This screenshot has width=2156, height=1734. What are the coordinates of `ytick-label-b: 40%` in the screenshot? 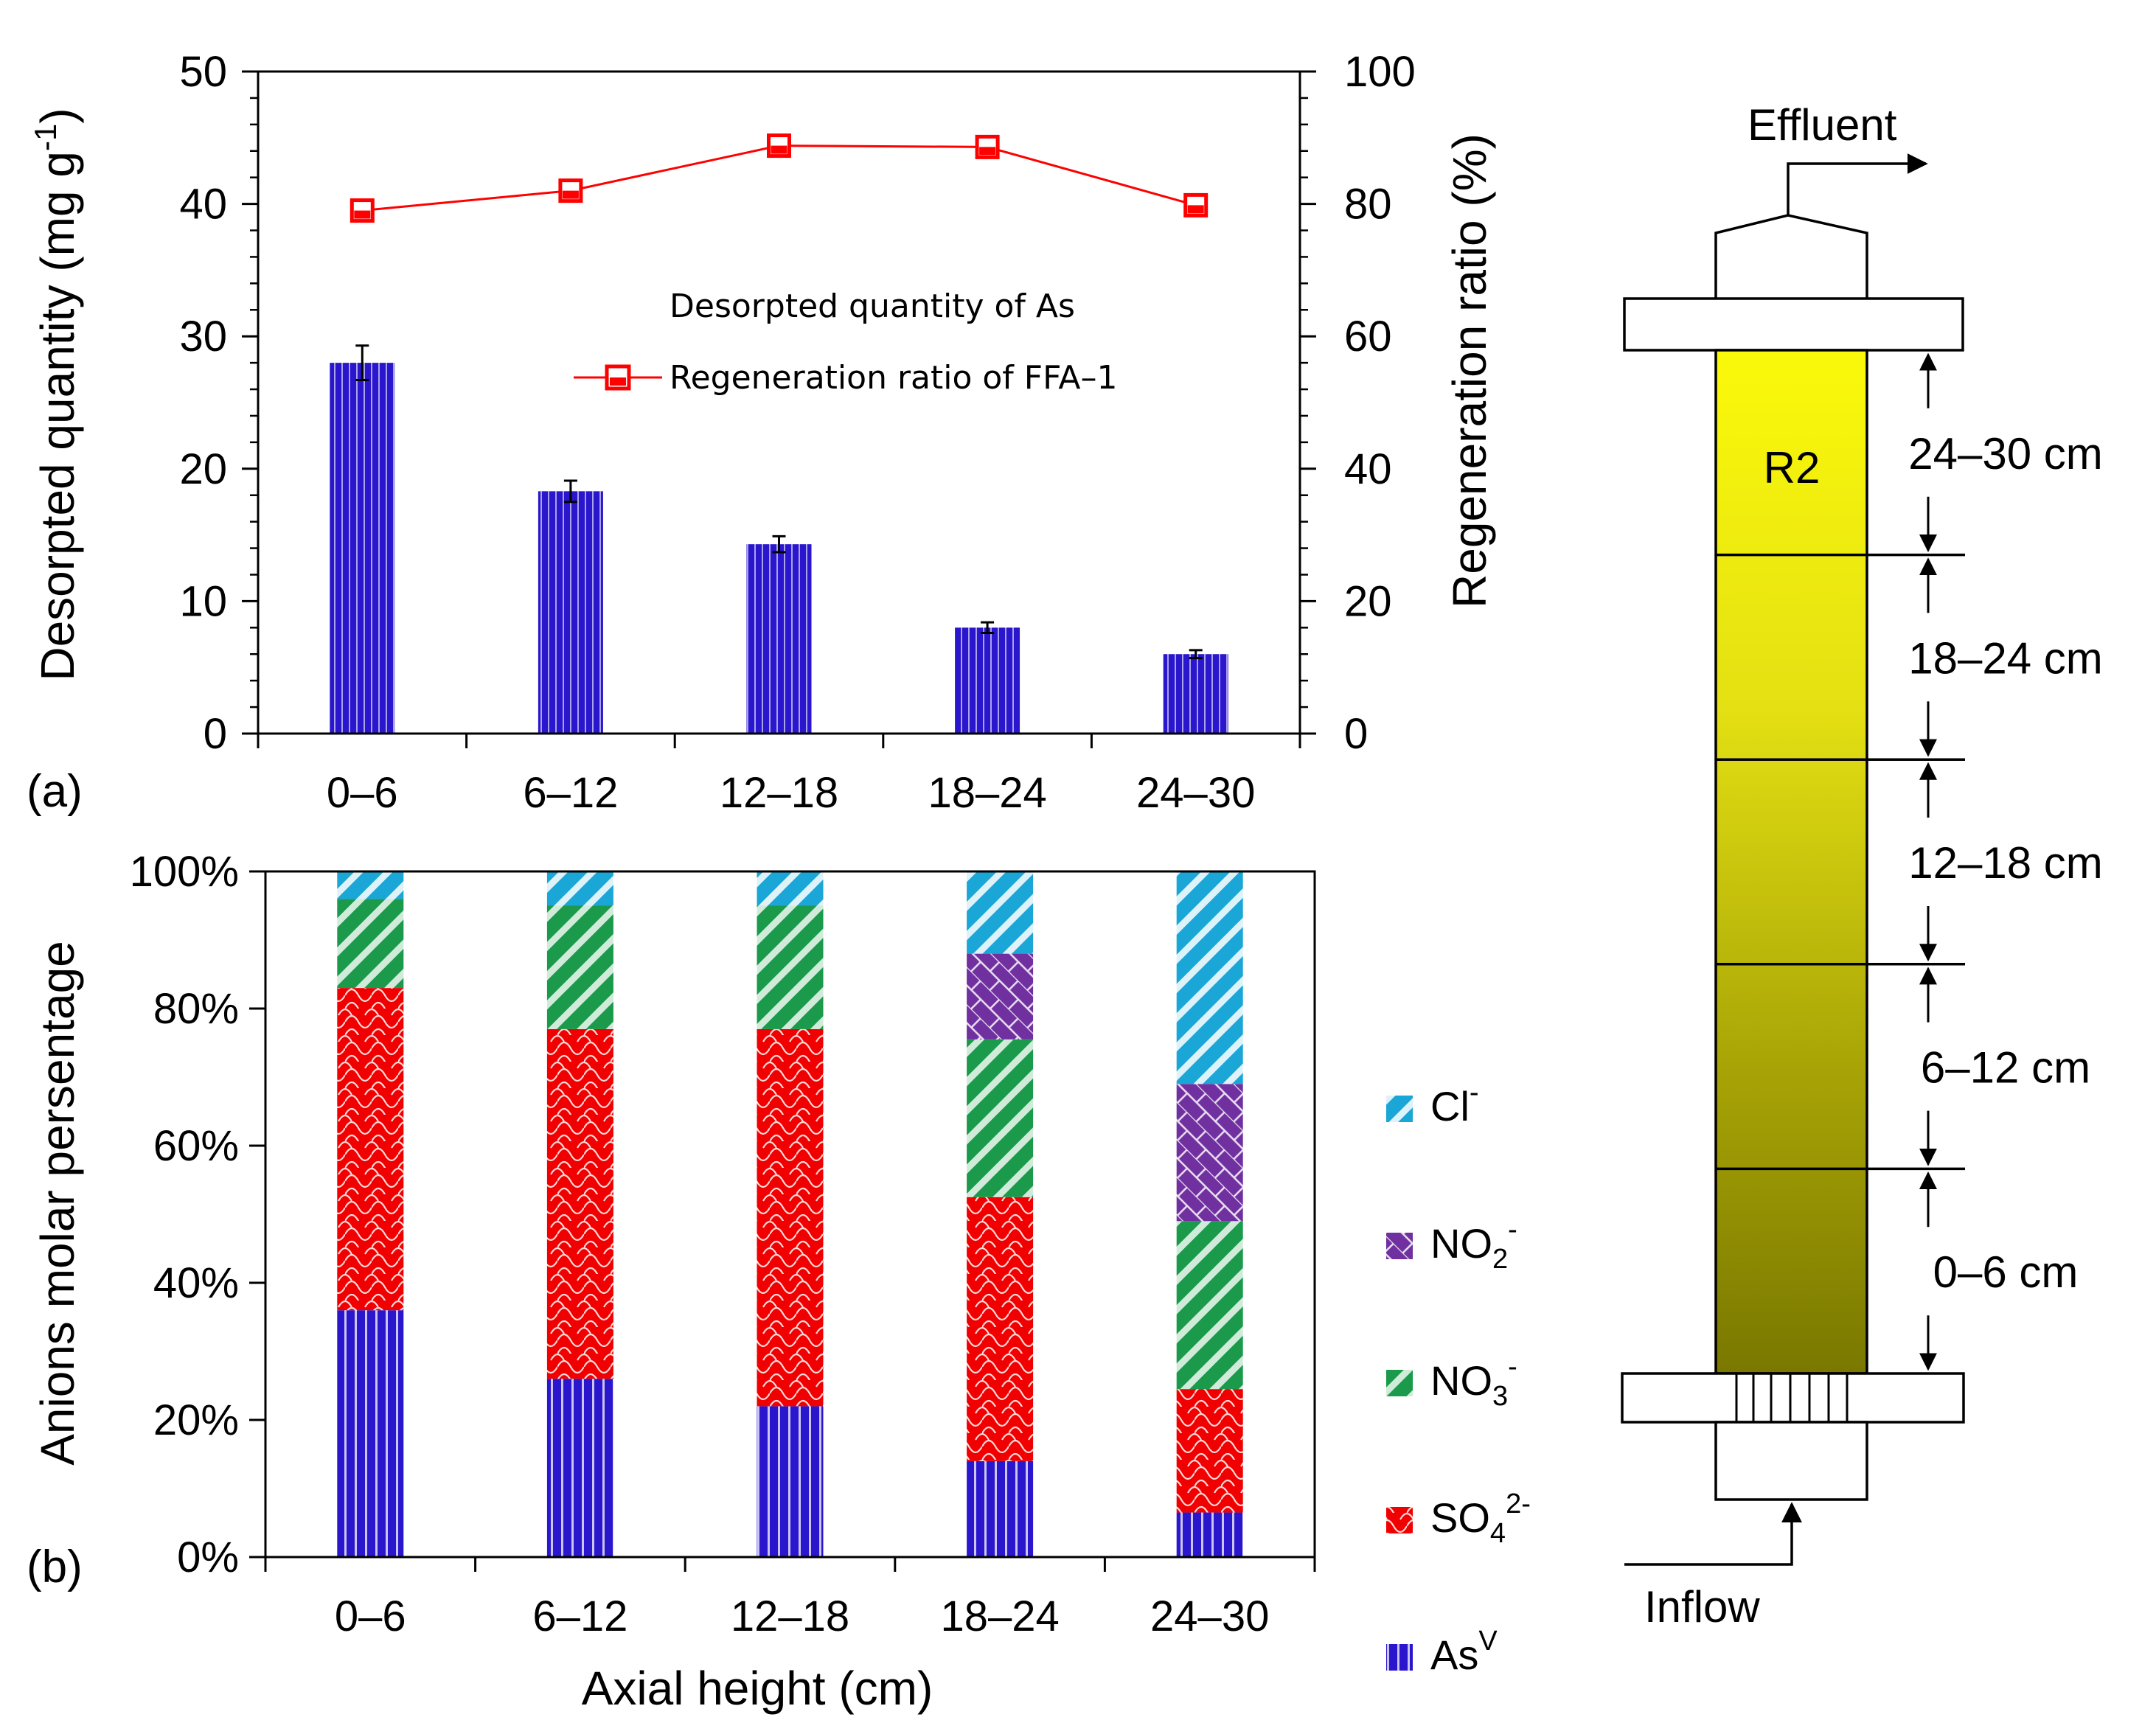 It's located at (196, 1283).